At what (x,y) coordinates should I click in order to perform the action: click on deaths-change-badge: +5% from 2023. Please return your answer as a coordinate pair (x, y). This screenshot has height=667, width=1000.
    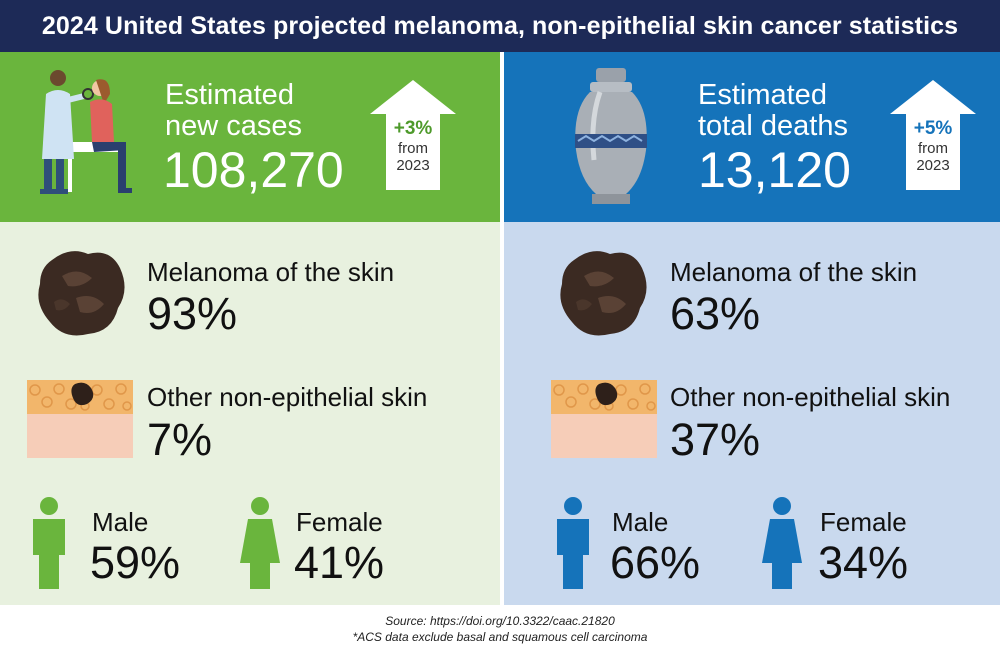
    Looking at the image, I should click on (933, 135).